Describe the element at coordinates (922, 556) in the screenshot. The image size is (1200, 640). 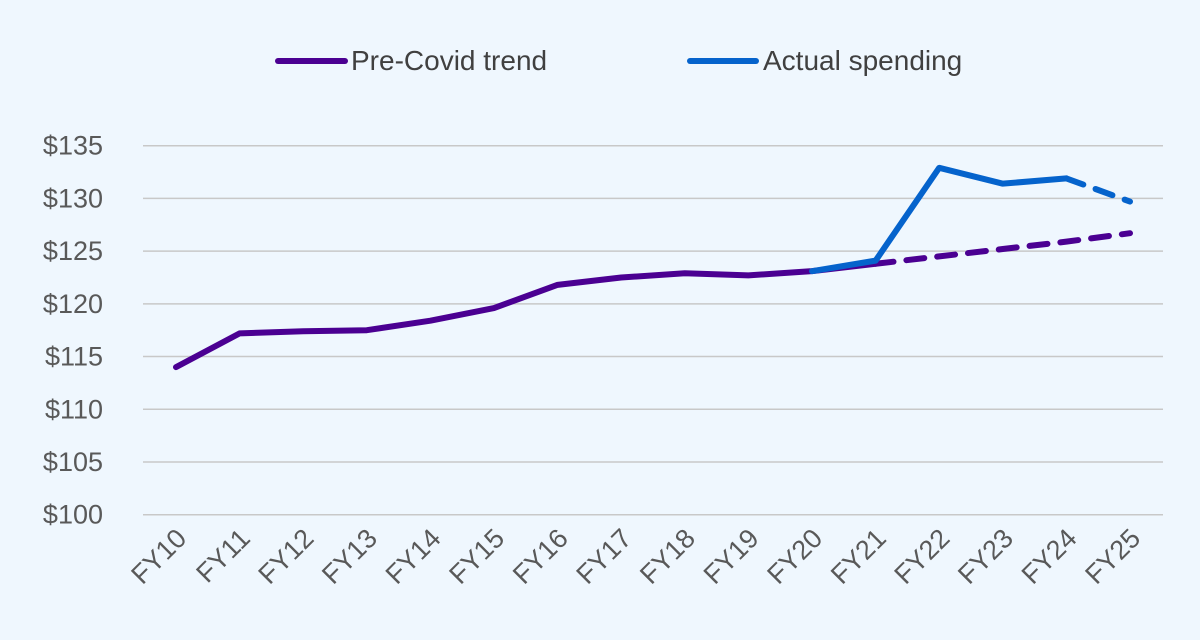
I see `x-tick-label: FY22` at that location.